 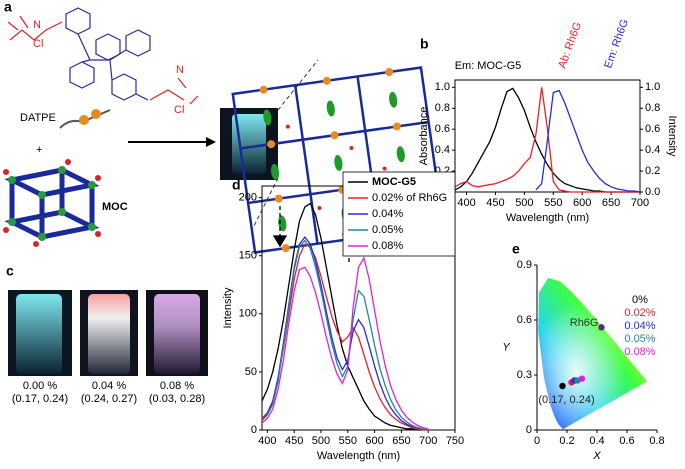 I want to click on moc-cage, so click(x=52, y=203).